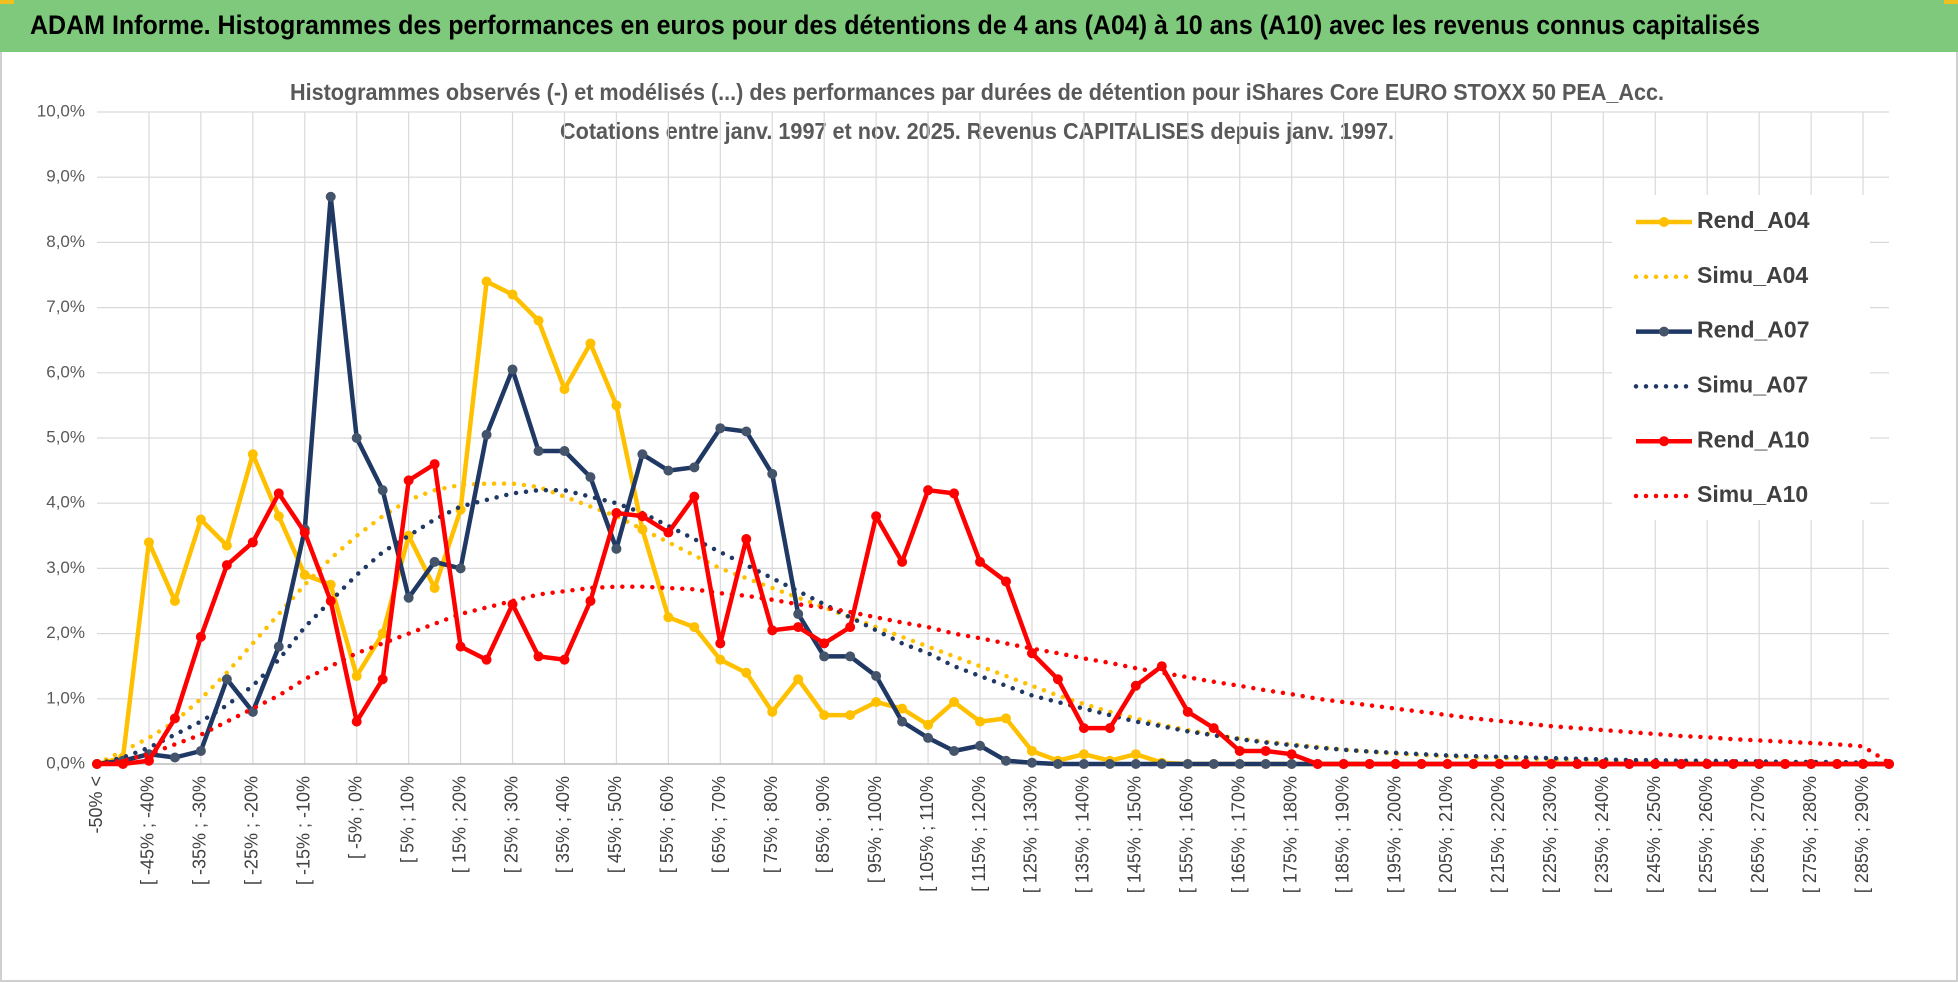  What do you see at coordinates (1342, 834) in the screenshot?
I see `x-tick-label: [ 185% ; 190%` at bounding box center [1342, 834].